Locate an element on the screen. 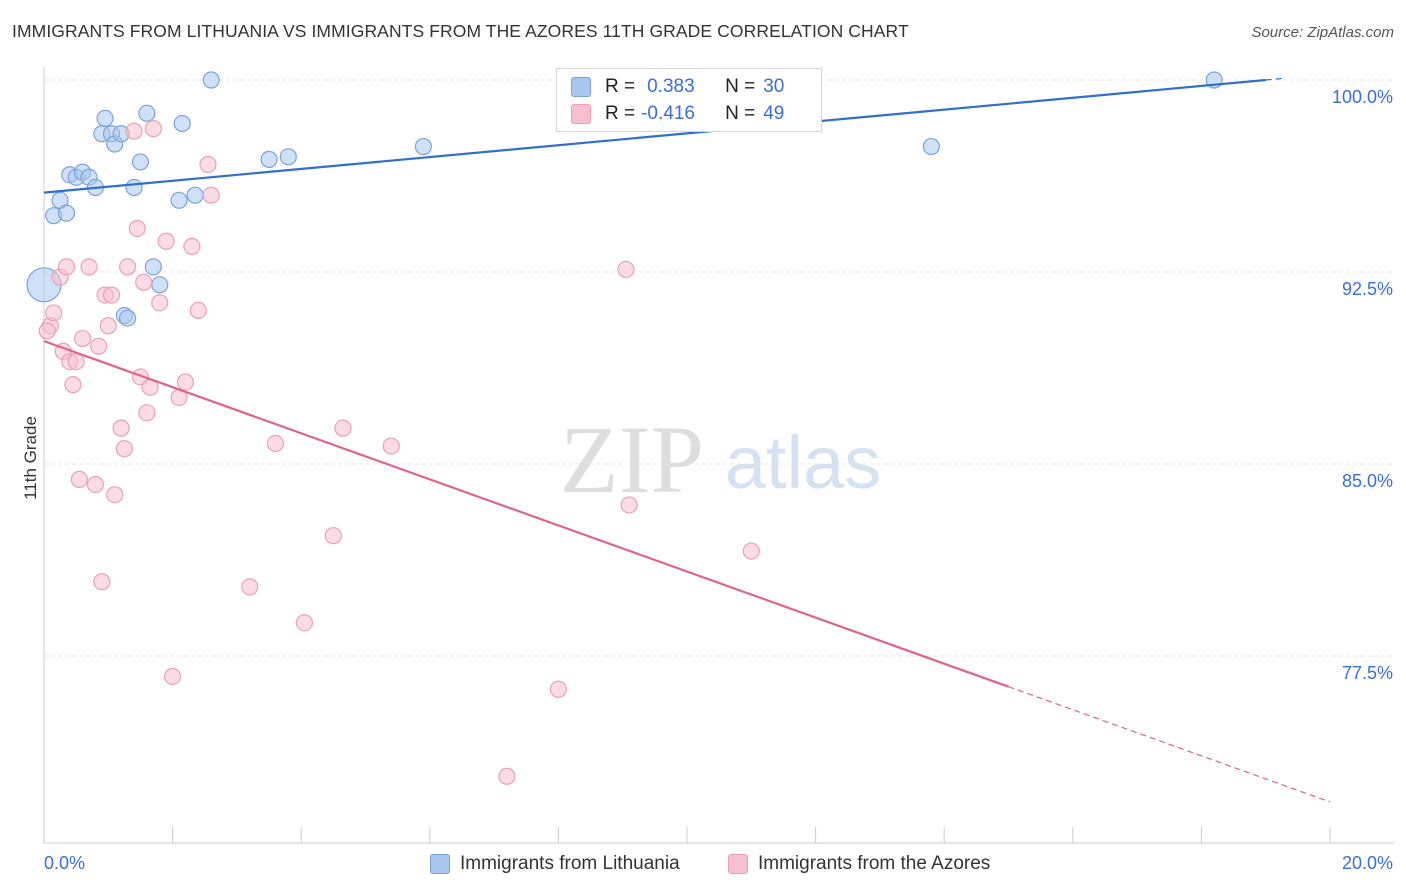  y-tick-label: 85.0% is located at coordinates (1367, 481).